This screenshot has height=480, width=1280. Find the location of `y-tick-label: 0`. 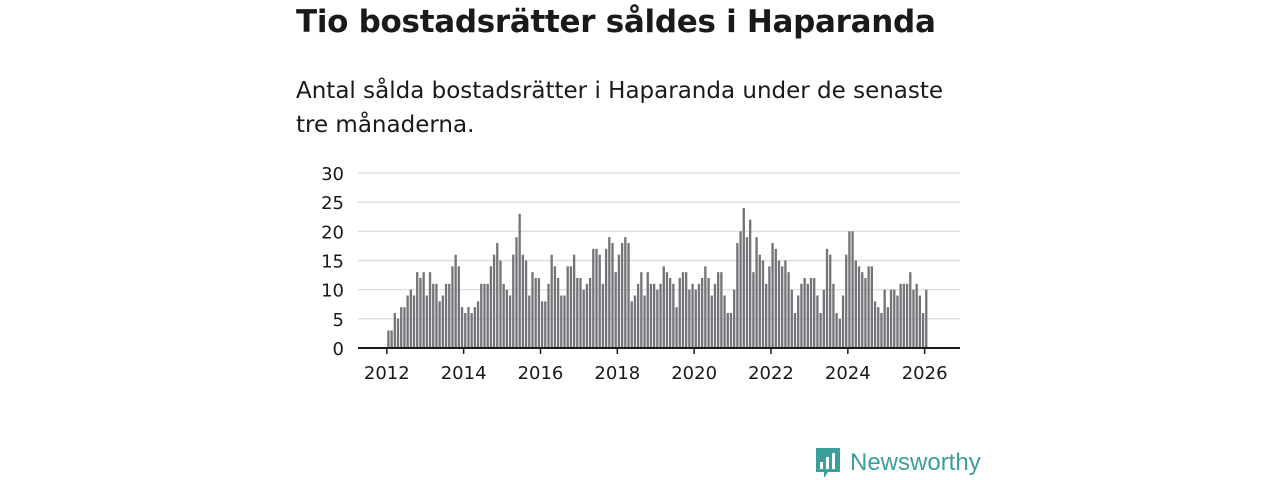

y-tick-label: 0 is located at coordinates (338, 349).